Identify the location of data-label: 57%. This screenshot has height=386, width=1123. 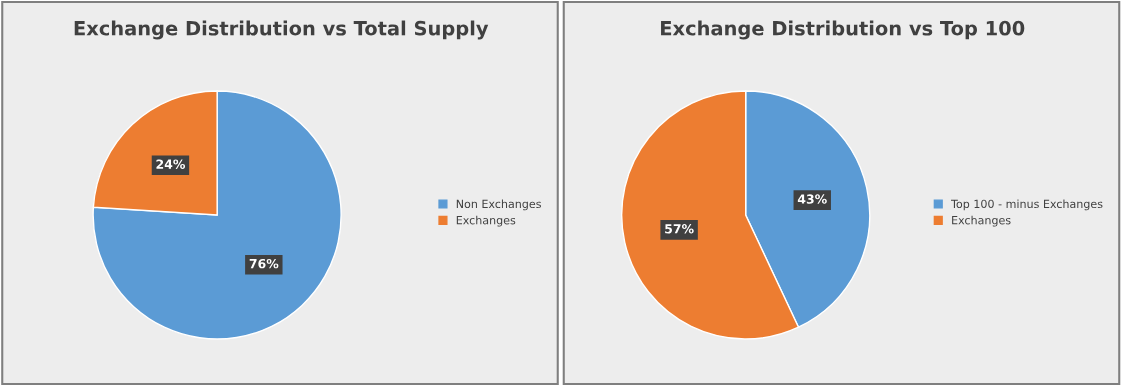
(679, 229).